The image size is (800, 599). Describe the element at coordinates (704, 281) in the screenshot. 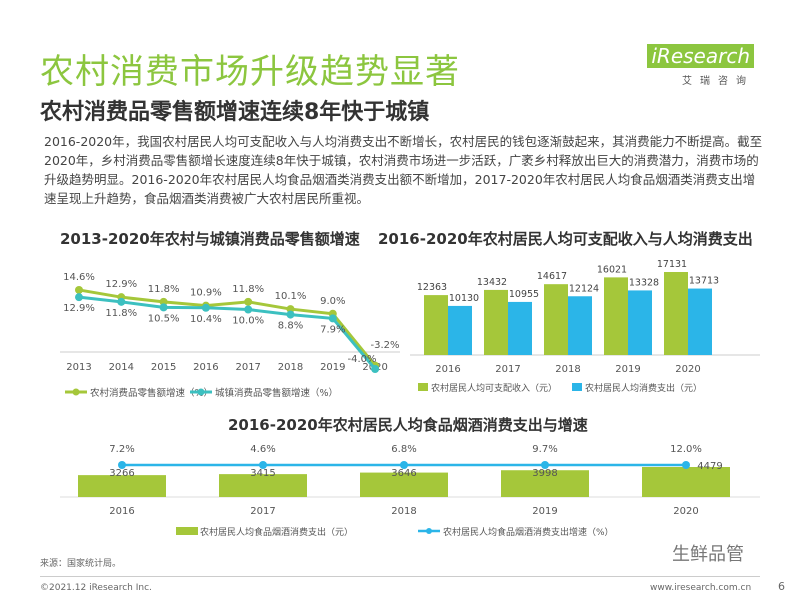

I see `chart2-data-label: 13713` at that location.